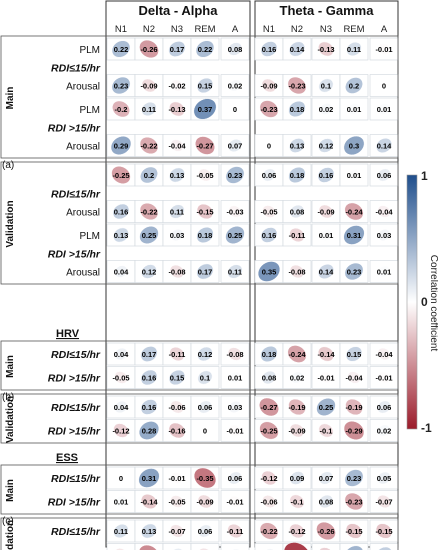  I want to click on cell-value: -0.2, so click(121, 109).